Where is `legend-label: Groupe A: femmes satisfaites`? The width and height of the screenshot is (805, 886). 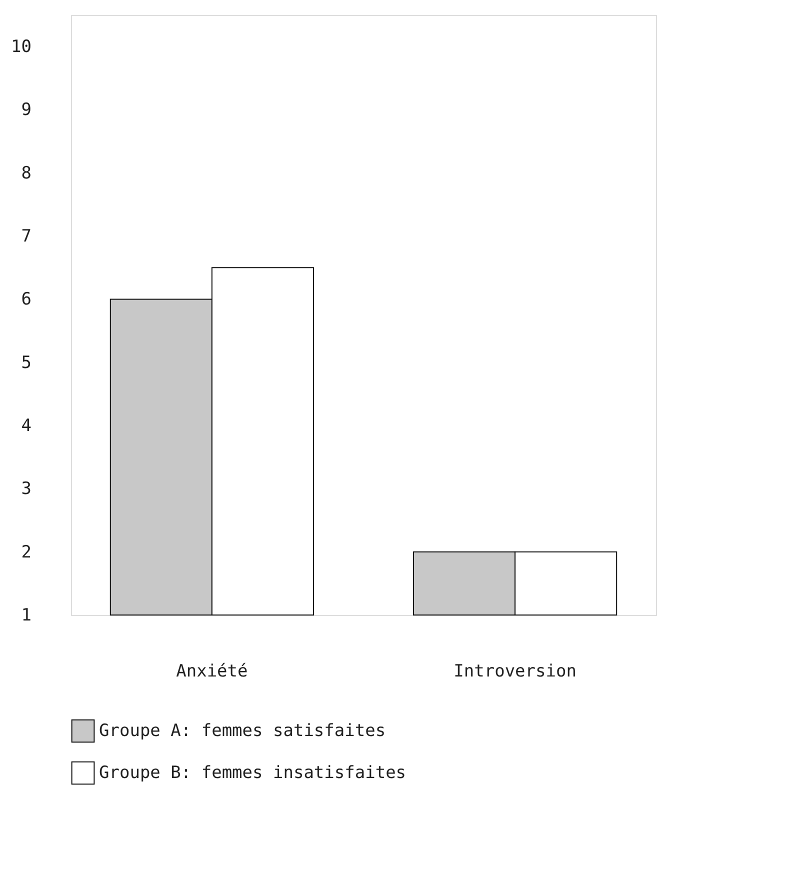 legend-label: Groupe A: femmes satisfaites is located at coordinates (242, 731).